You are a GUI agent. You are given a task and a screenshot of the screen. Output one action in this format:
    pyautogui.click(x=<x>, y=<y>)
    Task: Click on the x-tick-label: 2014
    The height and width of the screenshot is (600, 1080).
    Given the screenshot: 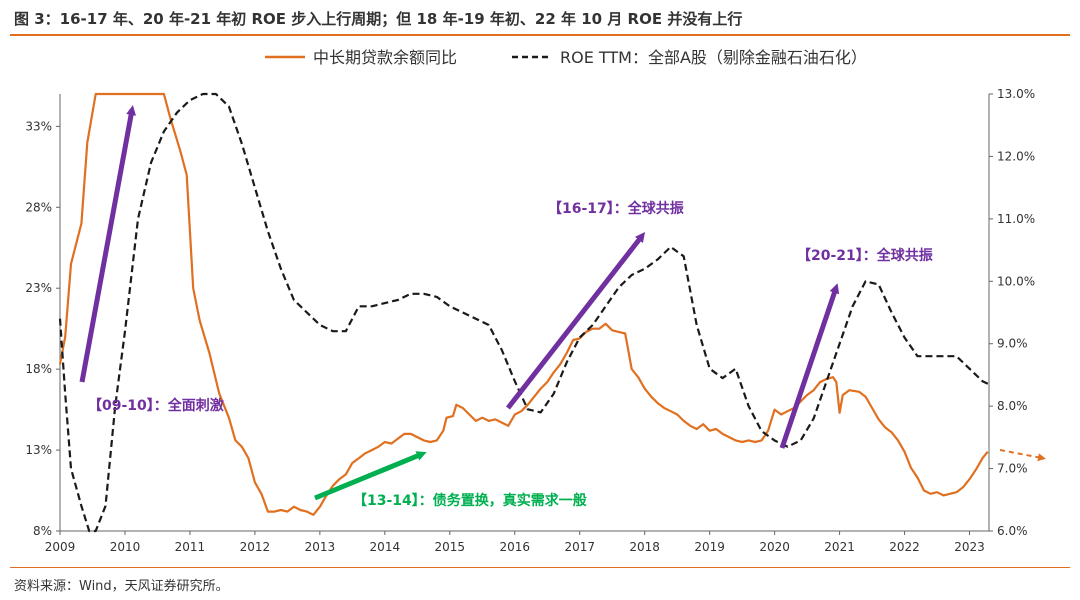 What is the action you would take?
    pyautogui.click(x=385, y=547)
    